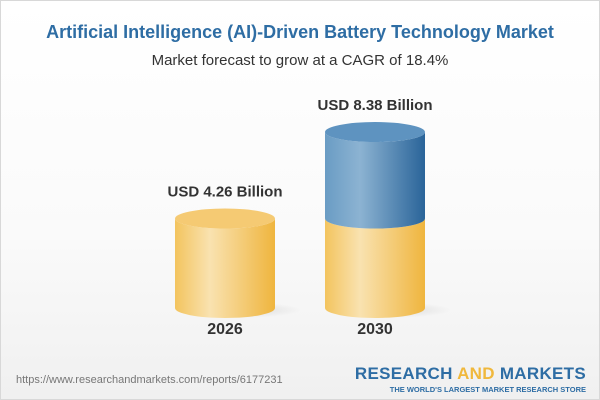 The width and height of the screenshot is (600, 400). What do you see at coordinates (375, 268) in the screenshot?
I see `bar-2030-base` at bounding box center [375, 268].